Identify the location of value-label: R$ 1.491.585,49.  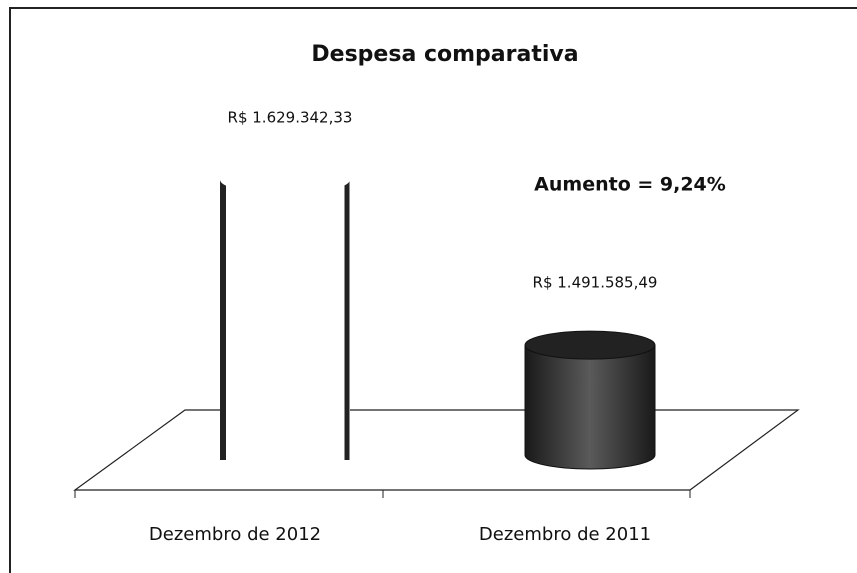
(595, 283).